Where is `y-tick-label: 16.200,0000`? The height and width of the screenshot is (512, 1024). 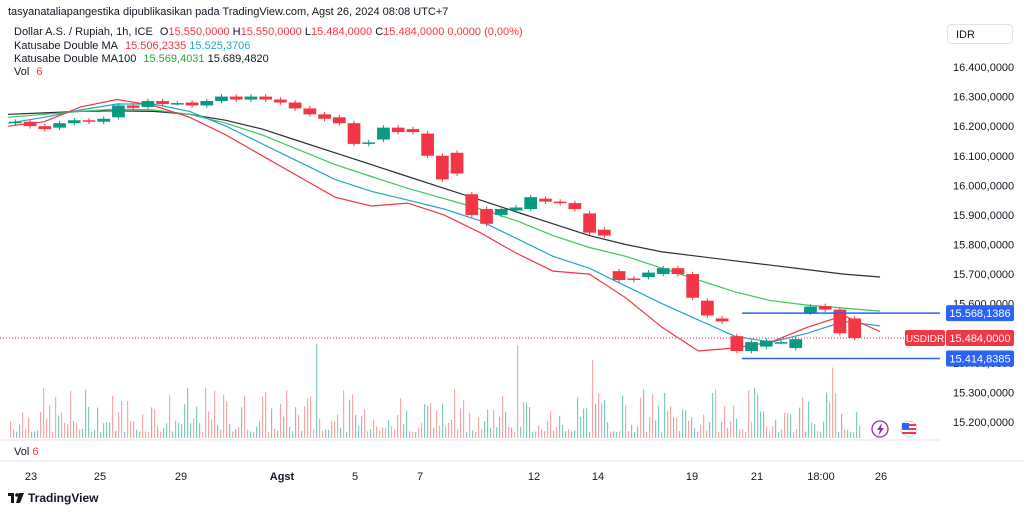
y-tick-label: 16.200,0000 is located at coordinates (983, 127).